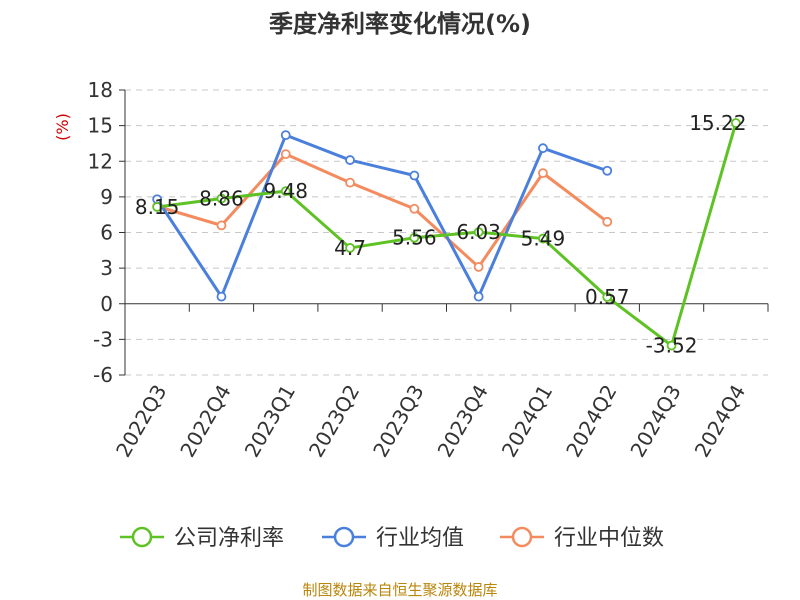  I want to click on y-tick-label: 3, so click(106, 268).